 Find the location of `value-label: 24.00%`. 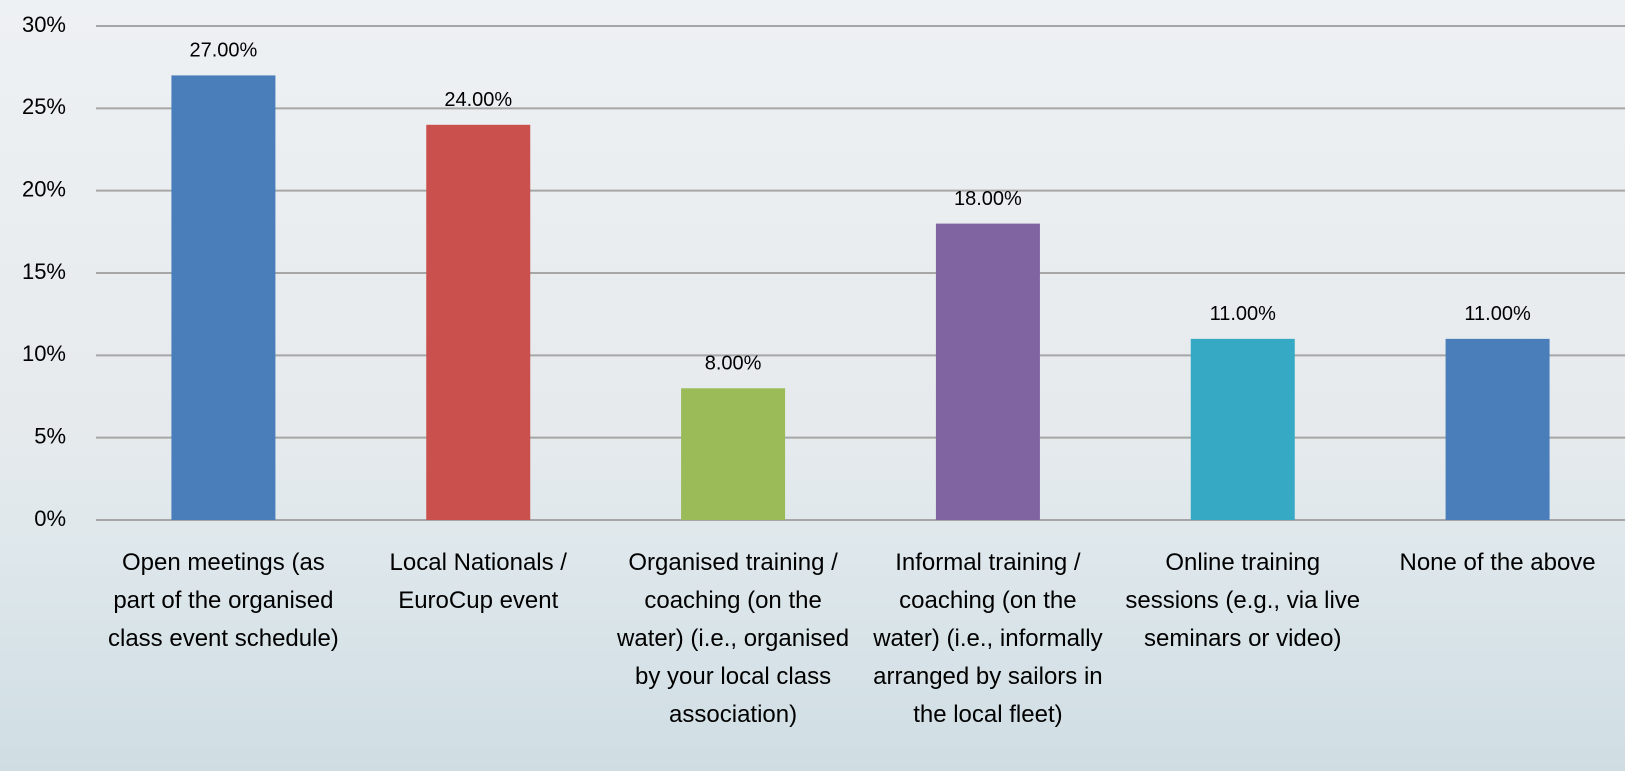

value-label: 24.00% is located at coordinates (478, 100).